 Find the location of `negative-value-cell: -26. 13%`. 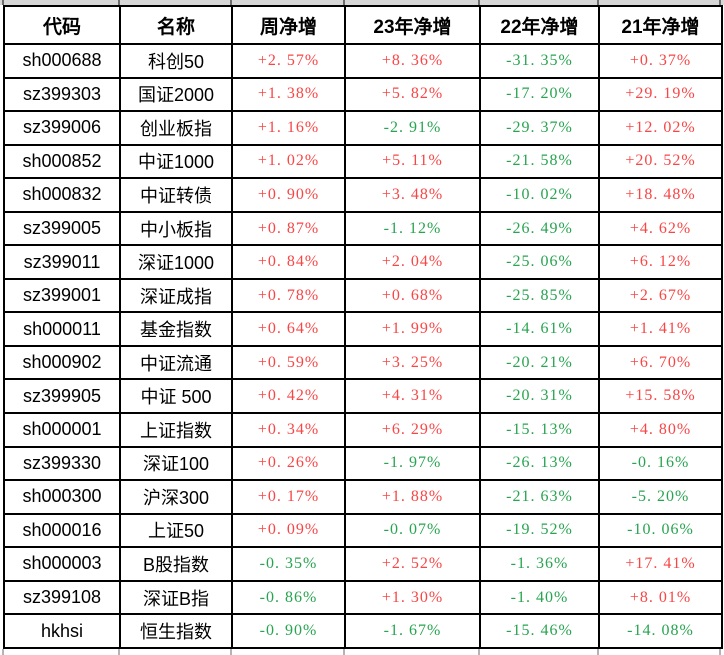

negative-value-cell: -26. 13% is located at coordinates (539, 463).